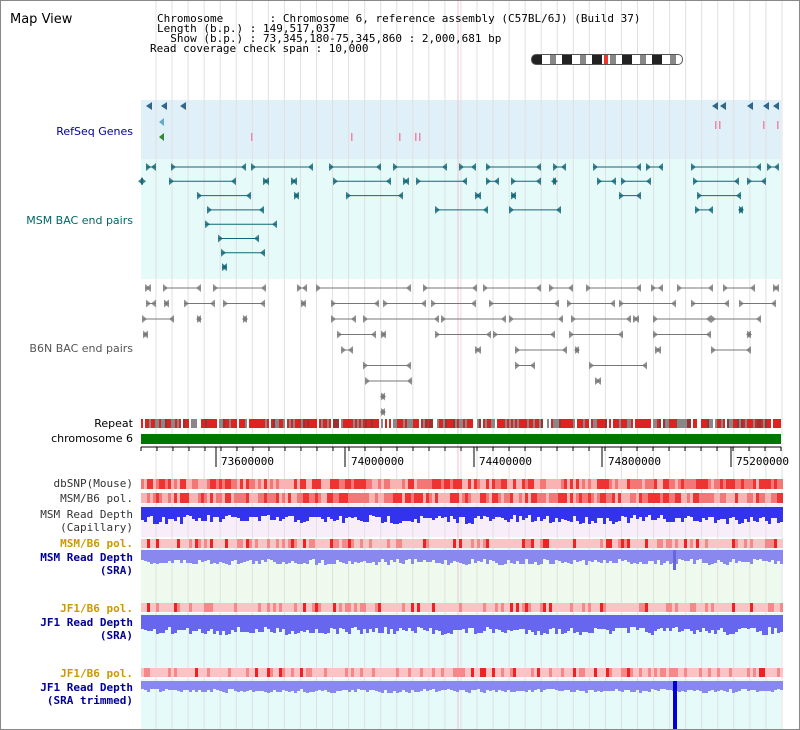 The height and width of the screenshot is (730, 800). Describe the element at coordinates (563, 167) in the screenshot. I see `msm-bac-pair-end` at that location.